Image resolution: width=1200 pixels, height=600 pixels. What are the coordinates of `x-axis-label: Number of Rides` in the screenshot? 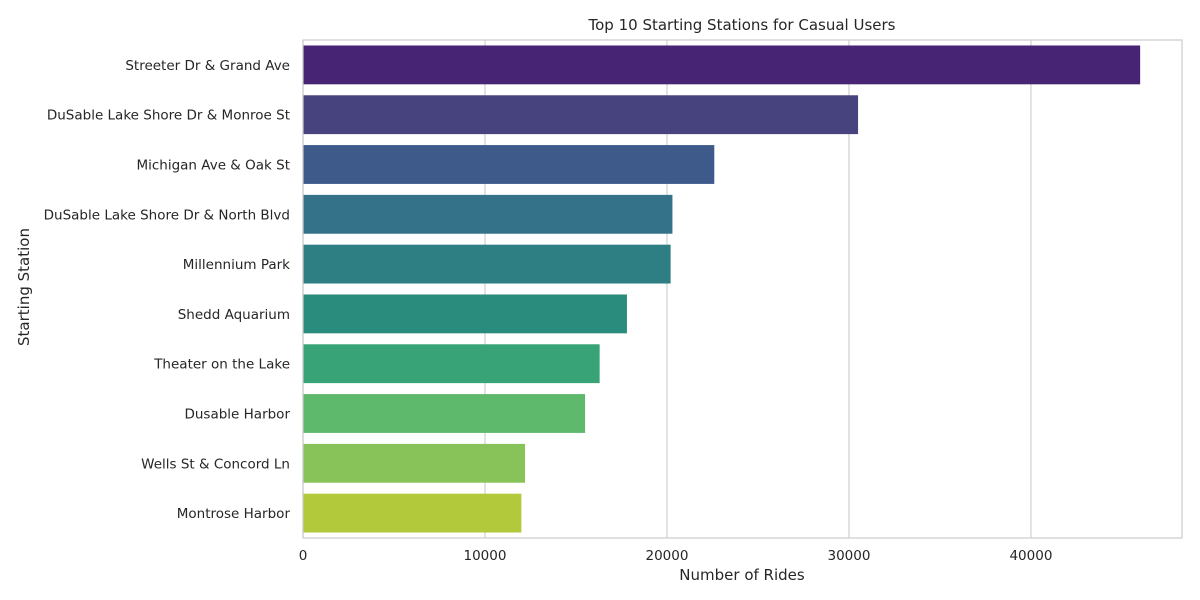 It's located at (742, 575).